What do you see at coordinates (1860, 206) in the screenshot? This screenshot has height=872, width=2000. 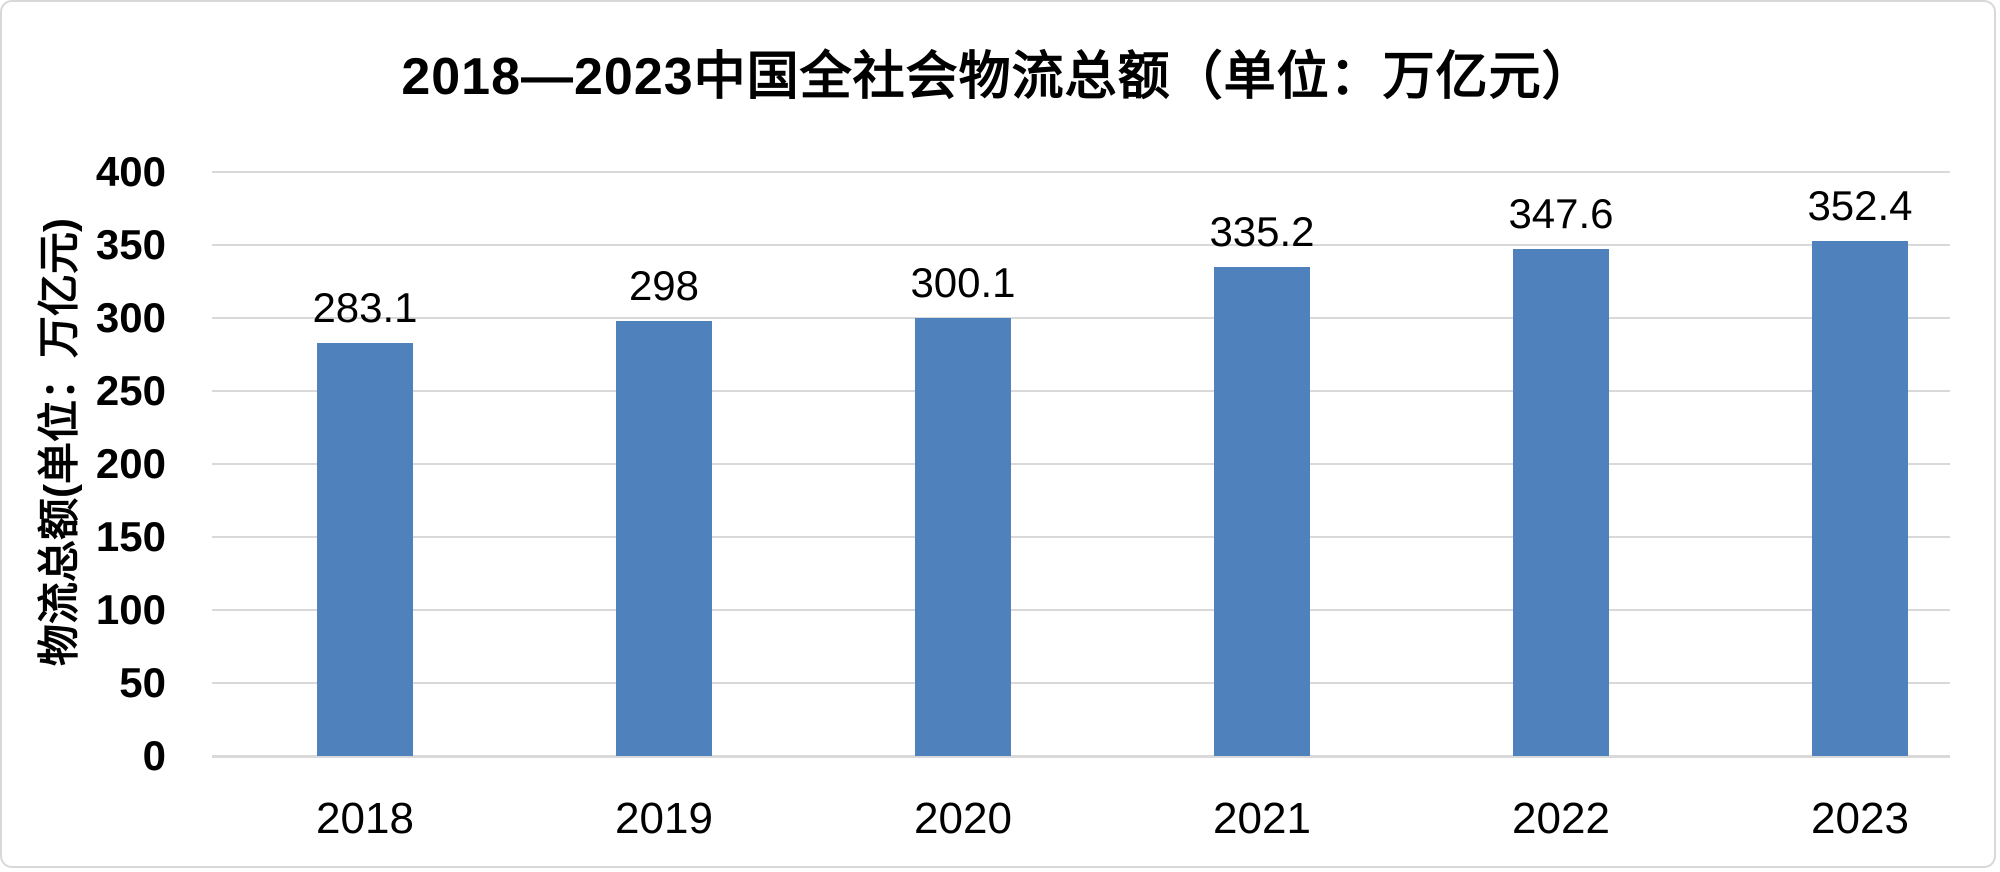 I see `bar-value-label: 352.4` at bounding box center [1860, 206].